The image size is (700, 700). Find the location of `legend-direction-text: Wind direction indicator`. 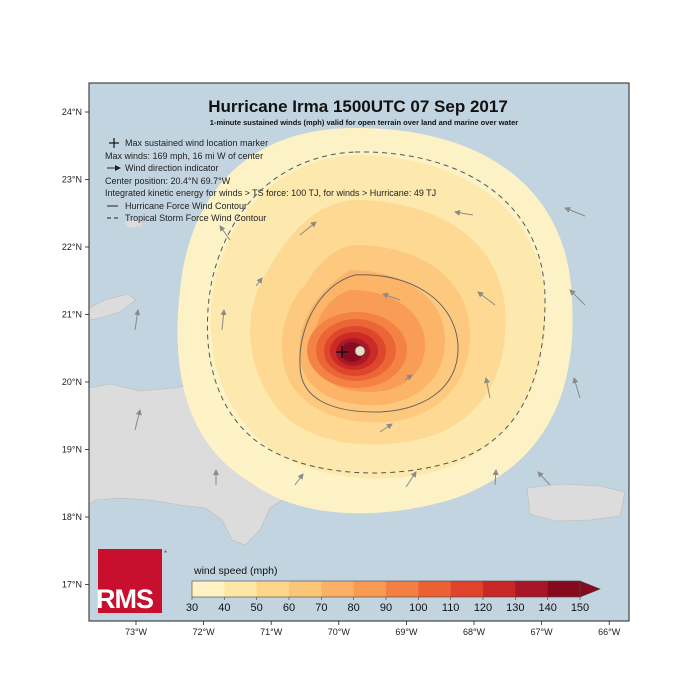

legend-direction-text: Wind direction indicator is located at coordinates (172, 168).